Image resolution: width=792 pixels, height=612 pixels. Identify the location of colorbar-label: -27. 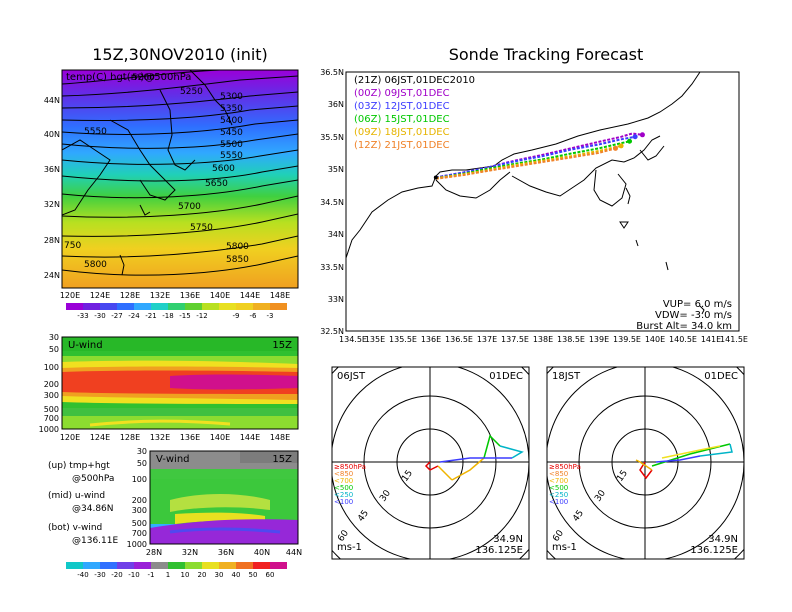
(116, 316).